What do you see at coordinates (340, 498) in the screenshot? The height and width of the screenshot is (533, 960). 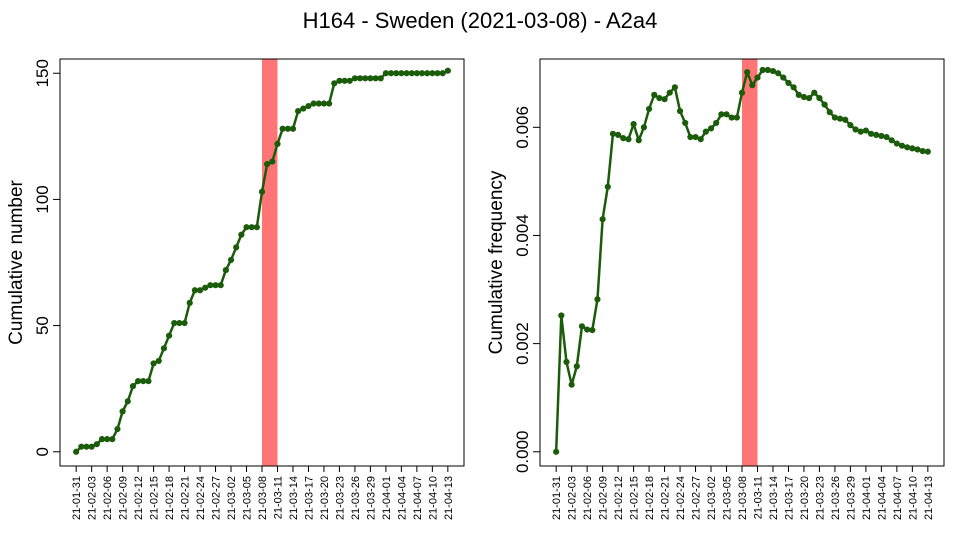 I see `x-tick-label: 21-03-23` at bounding box center [340, 498].